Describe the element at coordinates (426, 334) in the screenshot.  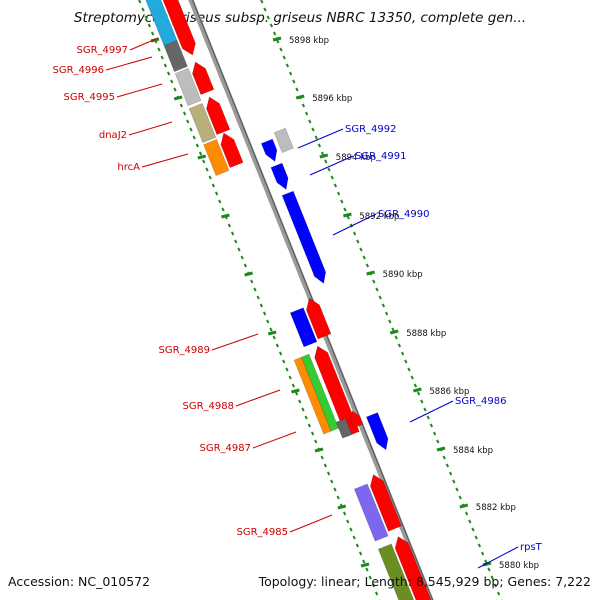
I see `scale-tick-label: 5888 kbp` at that location.